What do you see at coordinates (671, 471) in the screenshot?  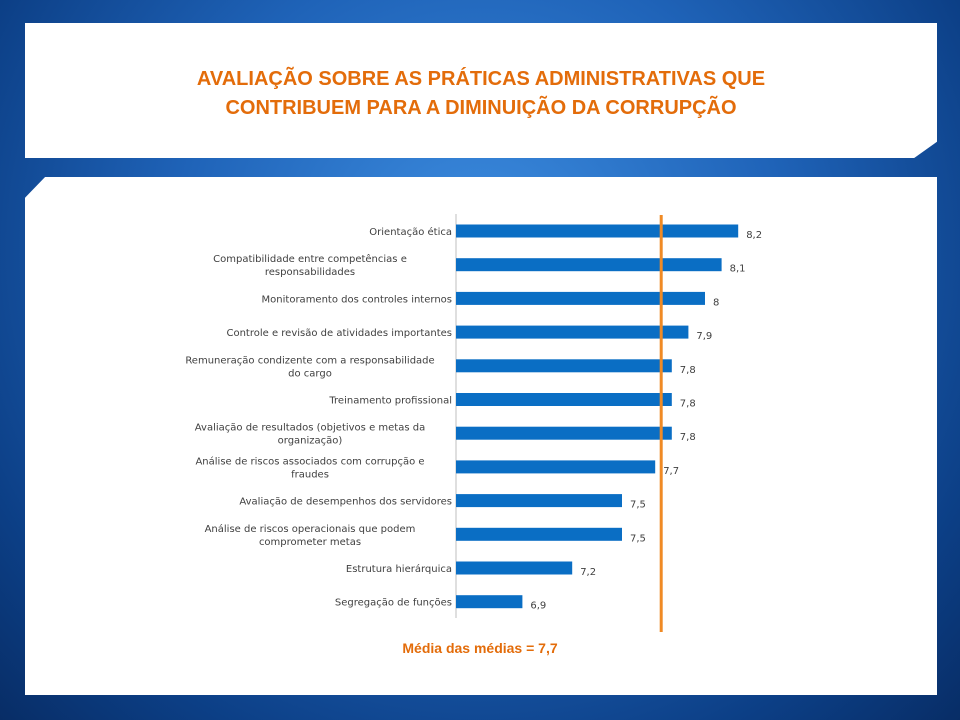 I see `value-label: 7,7` at bounding box center [671, 471].